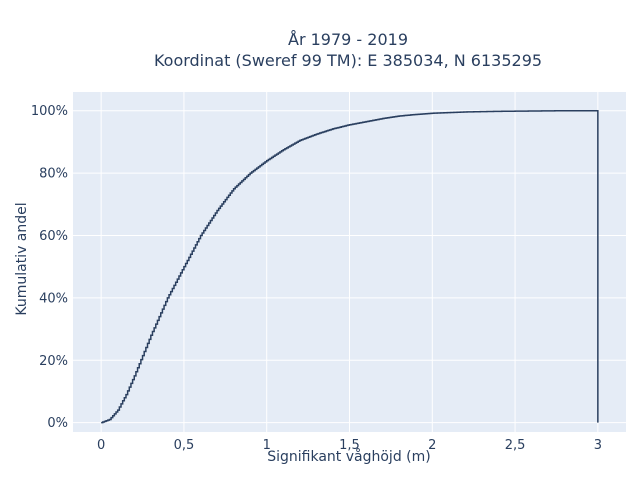 Image resolution: width=640 pixels, height=480 pixels. I want to click on y-tick-label: 40%, so click(53, 298).